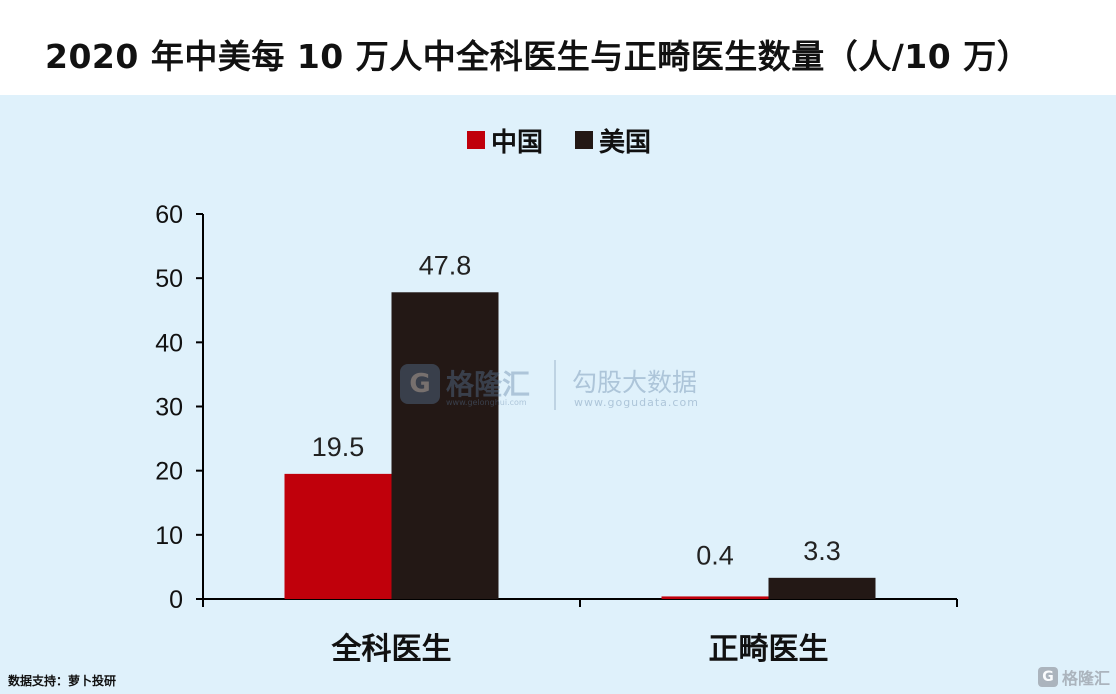 This screenshot has height=694, width=1116. Describe the element at coordinates (488, 384) in the screenshot. I see `watermark-brand: 格隆汇` at that location.